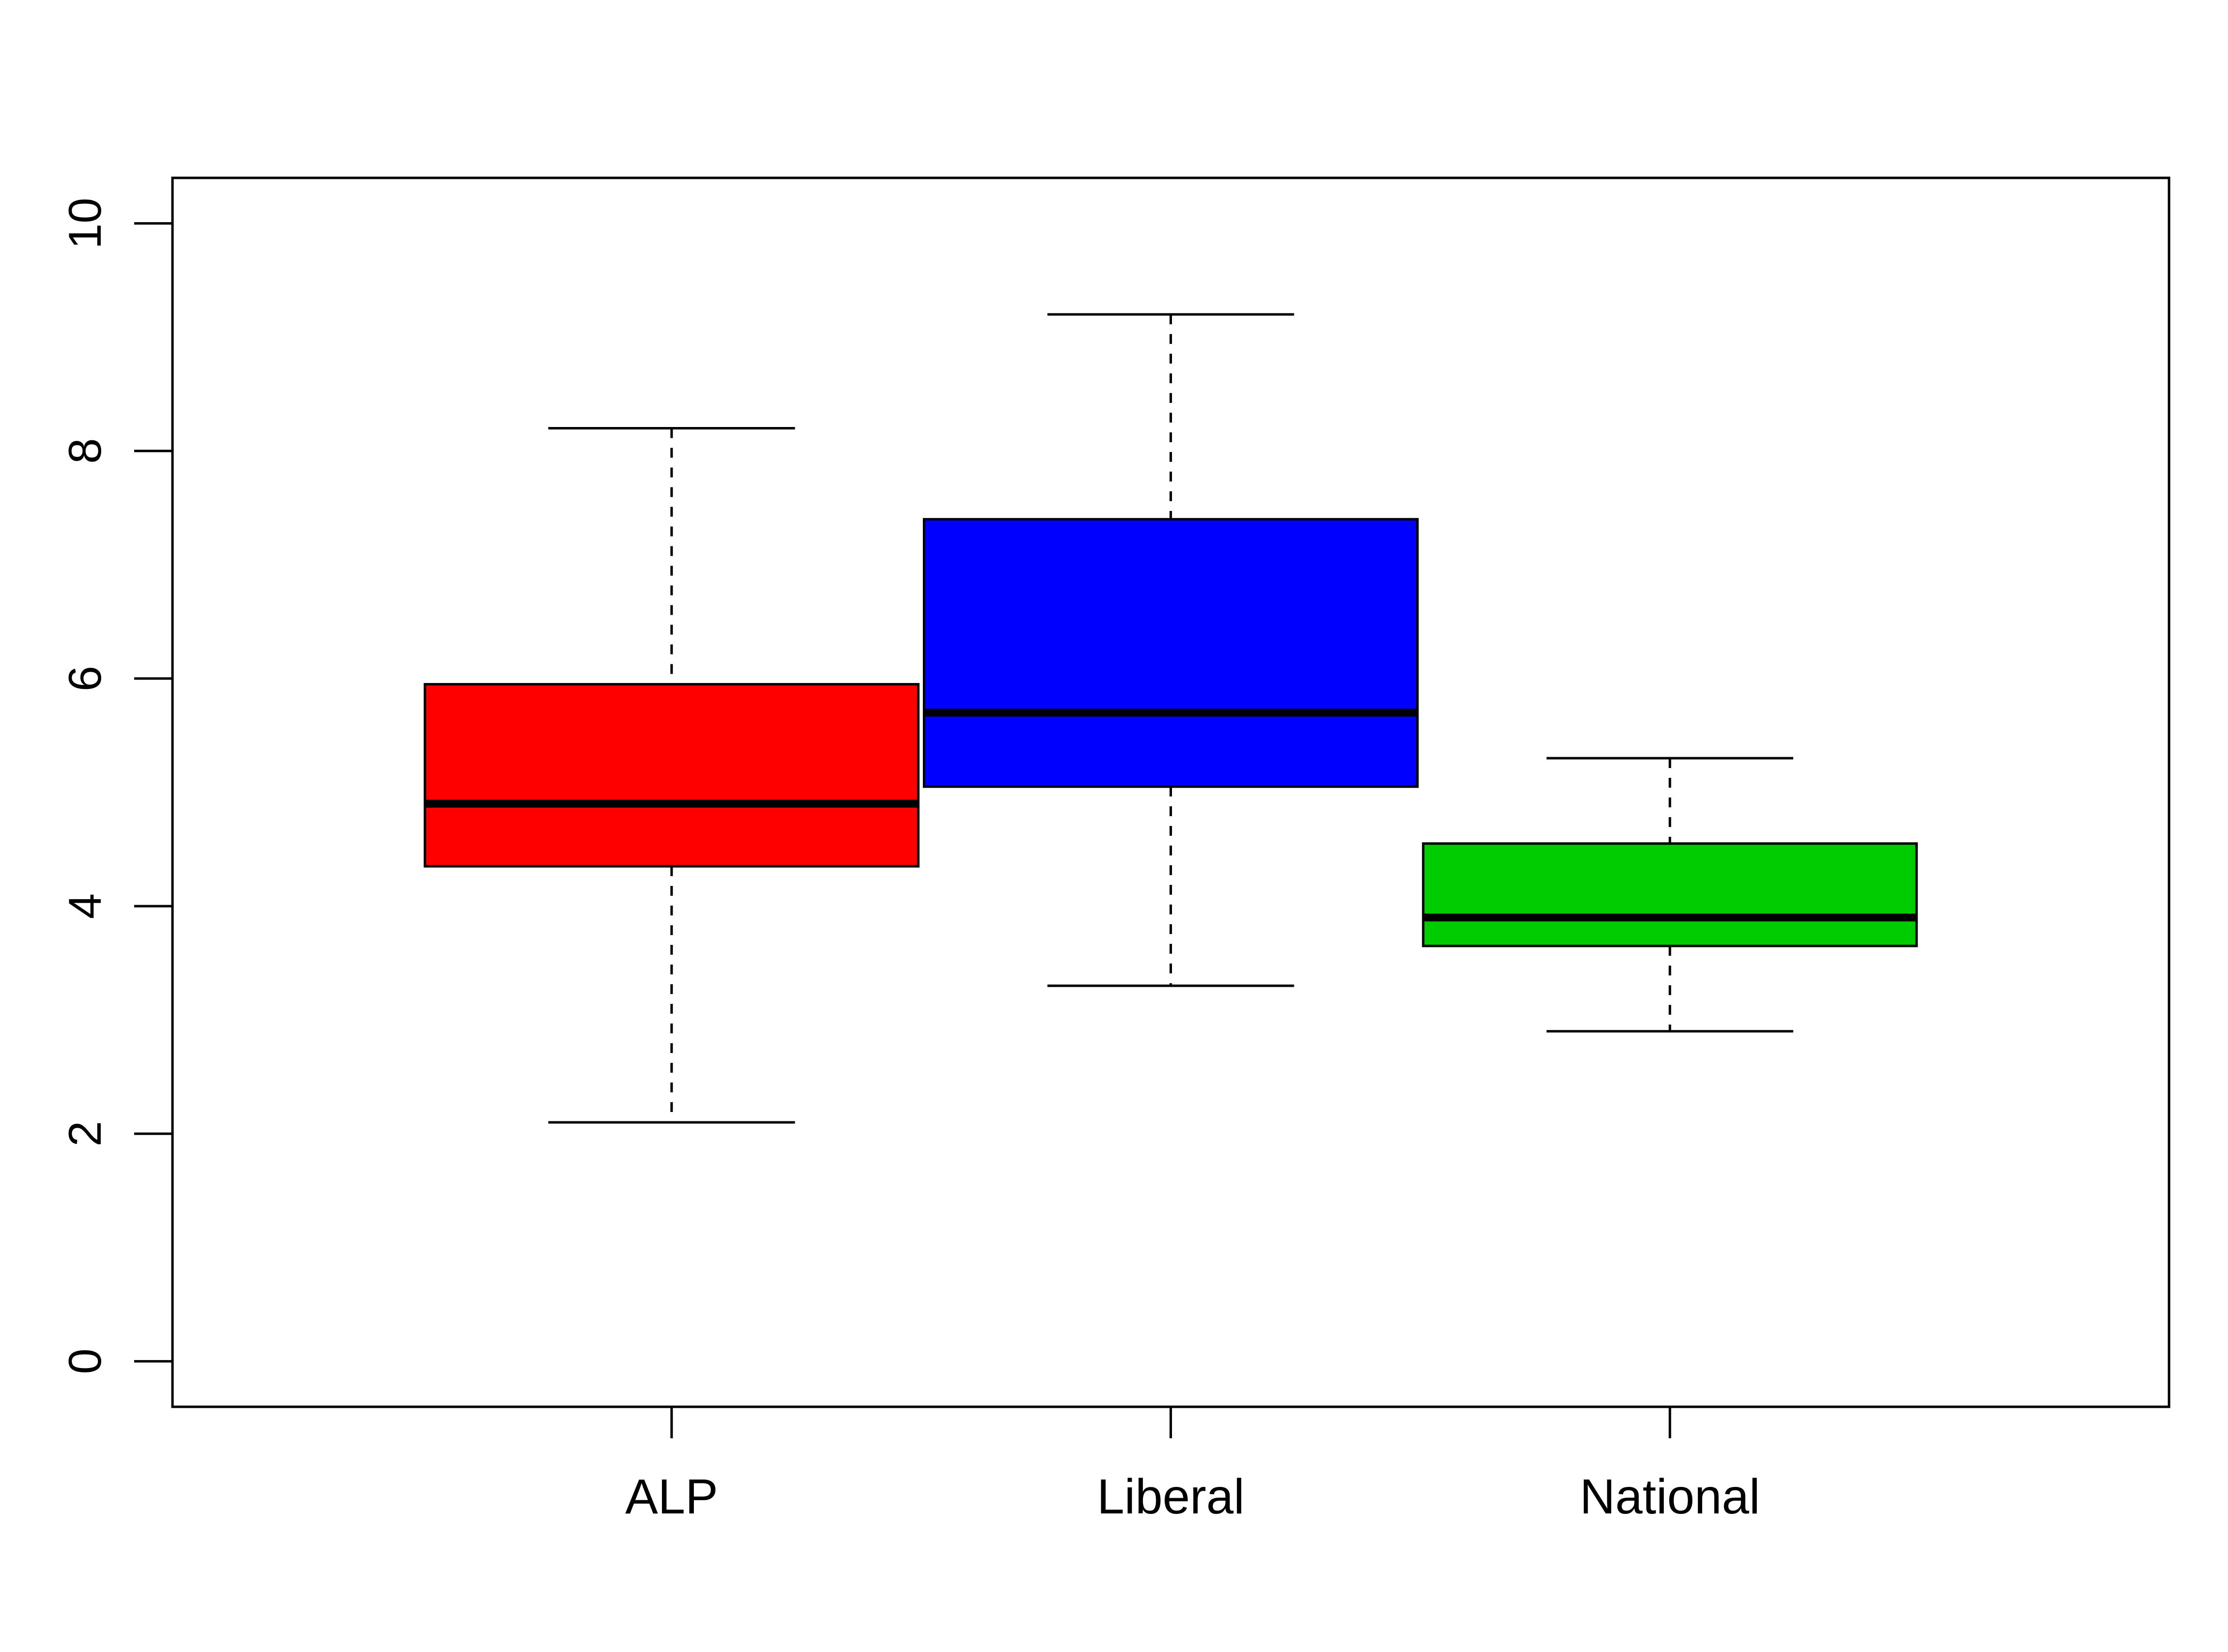 Image resolution: width=2228 pixels, height=1652 pixels. Describe the element at coordinates (85, 906) in the screenshot. I see `y-tick-label: 4` at that location.